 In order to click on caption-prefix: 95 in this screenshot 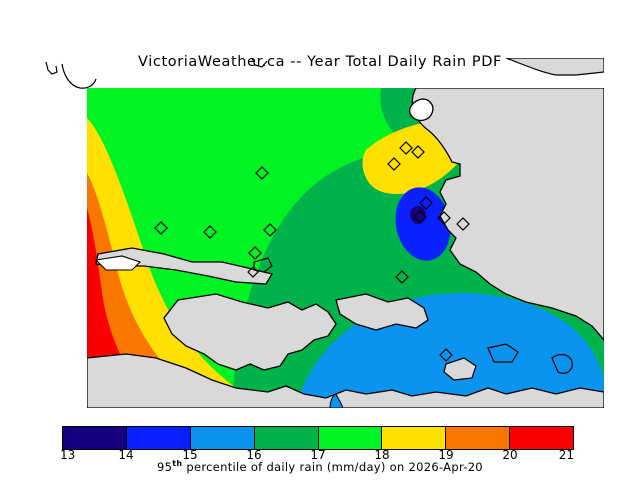, I will do `click(165, 466)`.